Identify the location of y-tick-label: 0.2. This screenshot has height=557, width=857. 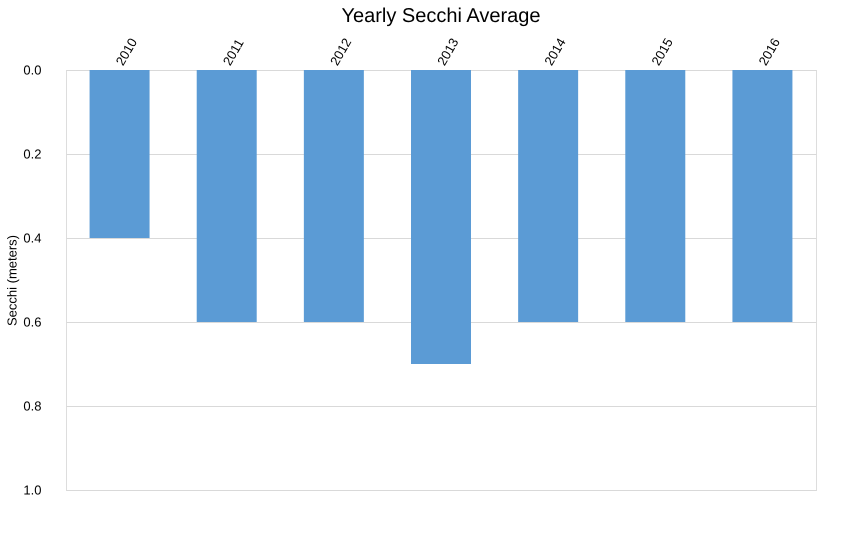
(32, 154).